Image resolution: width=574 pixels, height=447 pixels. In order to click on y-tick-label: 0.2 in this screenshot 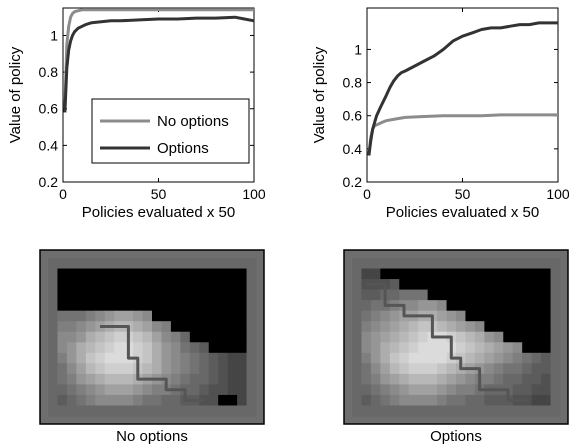, I will do `click(49, 182)`.